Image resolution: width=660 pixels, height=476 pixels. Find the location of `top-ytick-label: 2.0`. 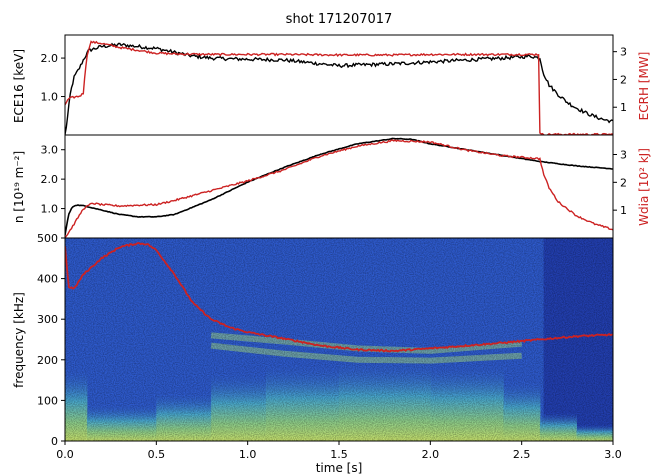

top-ytick-label: 2.0 is located at coordinates (50, 58).